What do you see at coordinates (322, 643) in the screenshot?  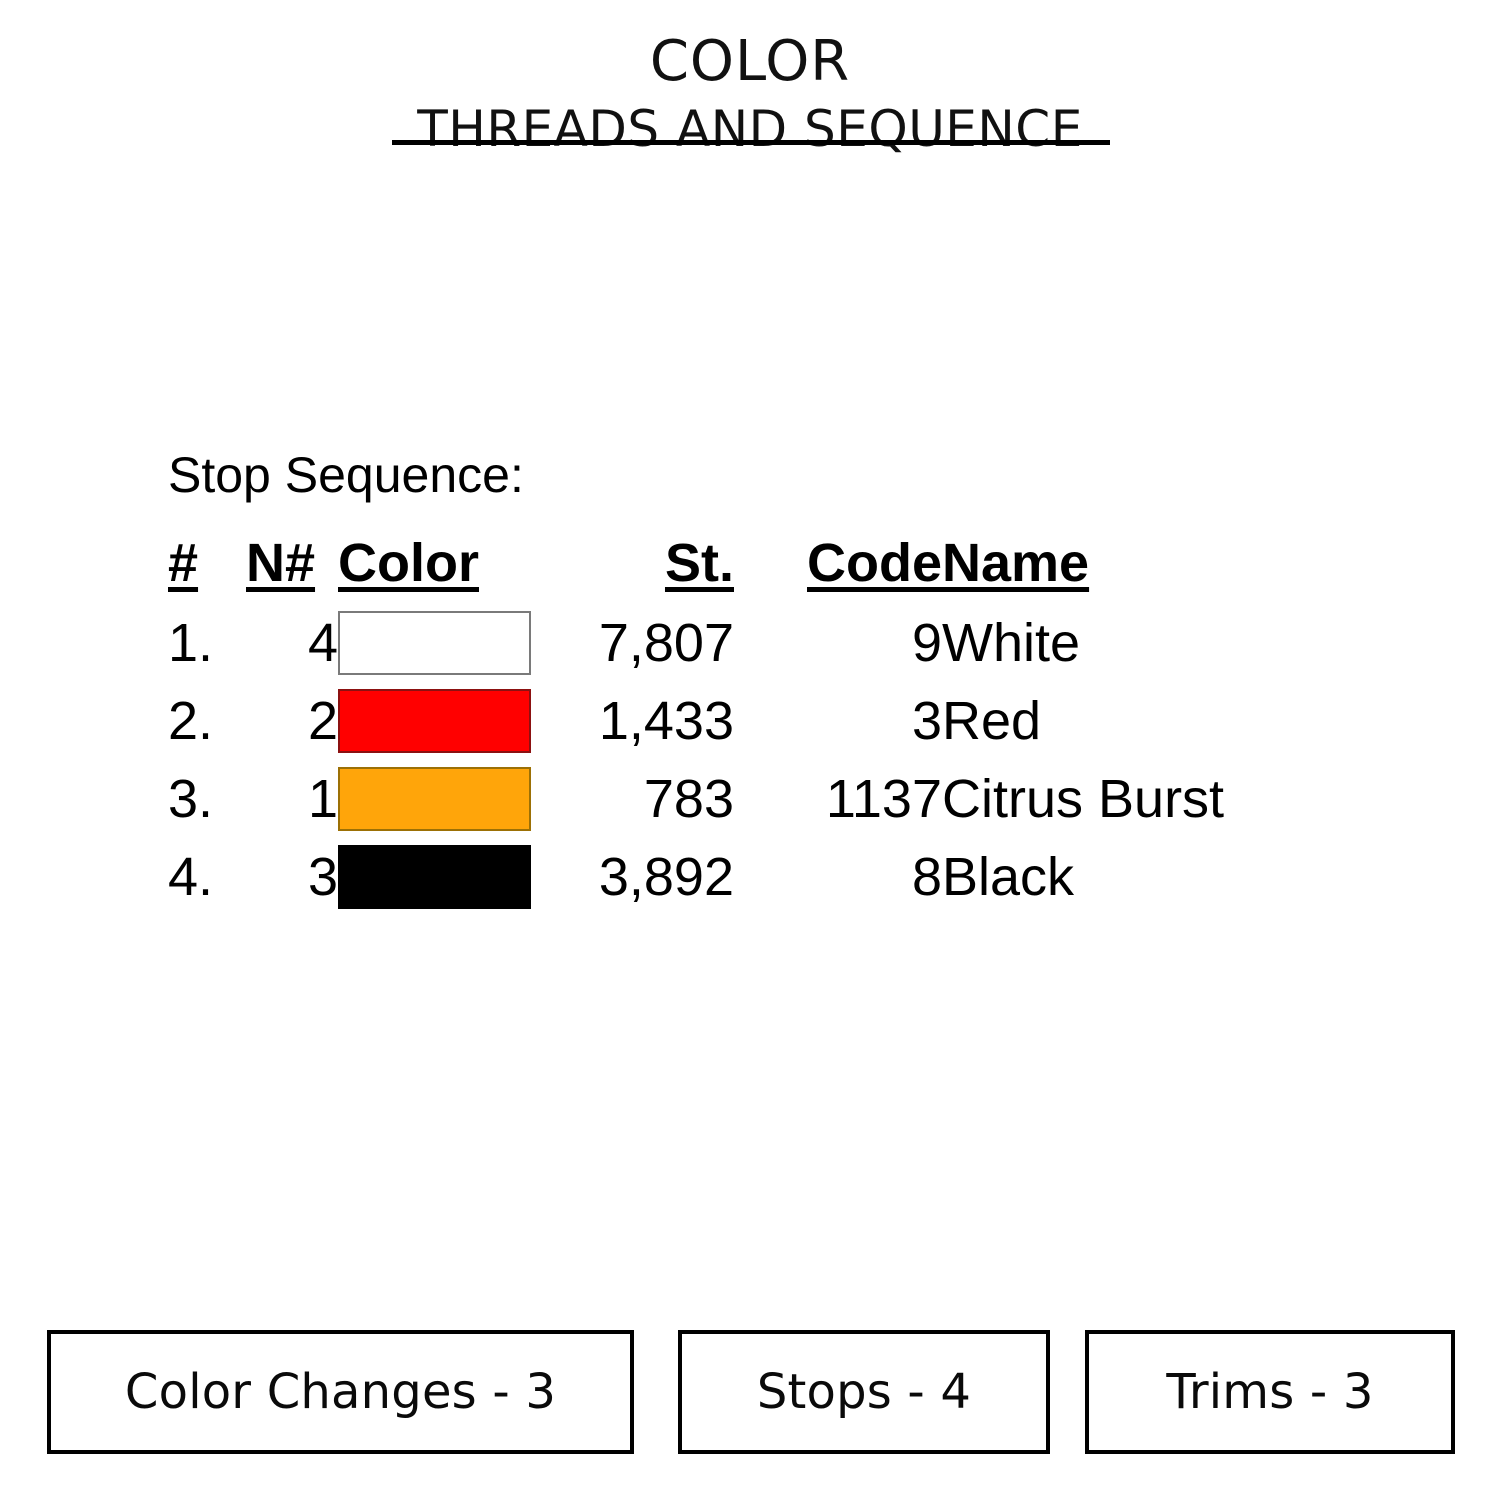 I see `row-needle: 4` at bounding box center [322, 643].